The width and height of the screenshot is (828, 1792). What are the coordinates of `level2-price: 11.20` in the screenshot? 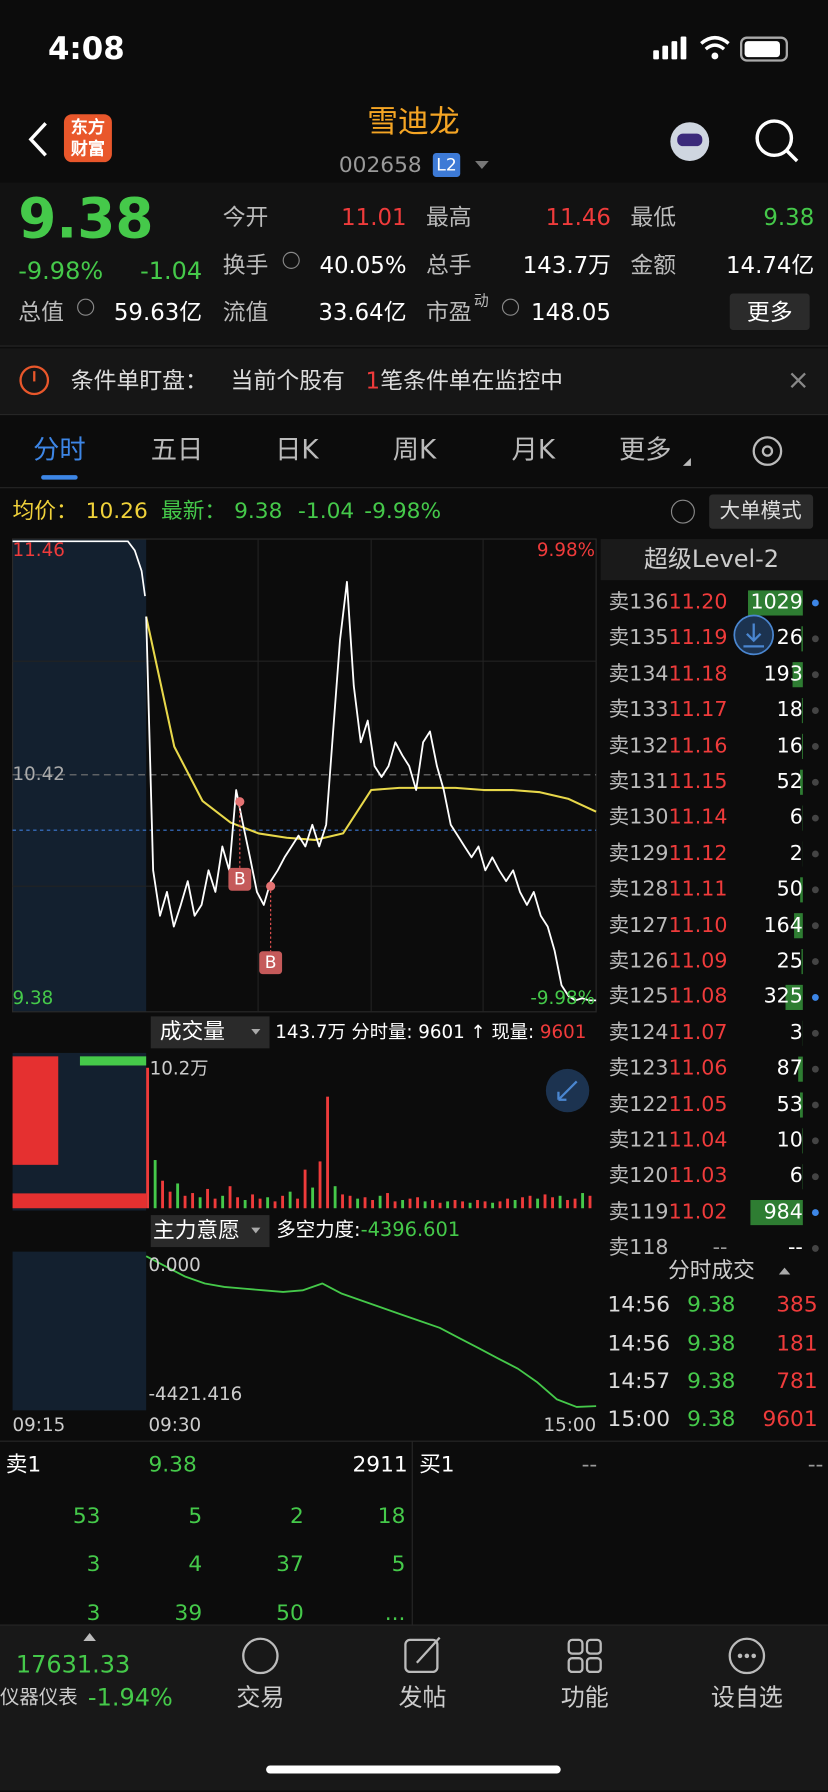 It's located at (698, 602).